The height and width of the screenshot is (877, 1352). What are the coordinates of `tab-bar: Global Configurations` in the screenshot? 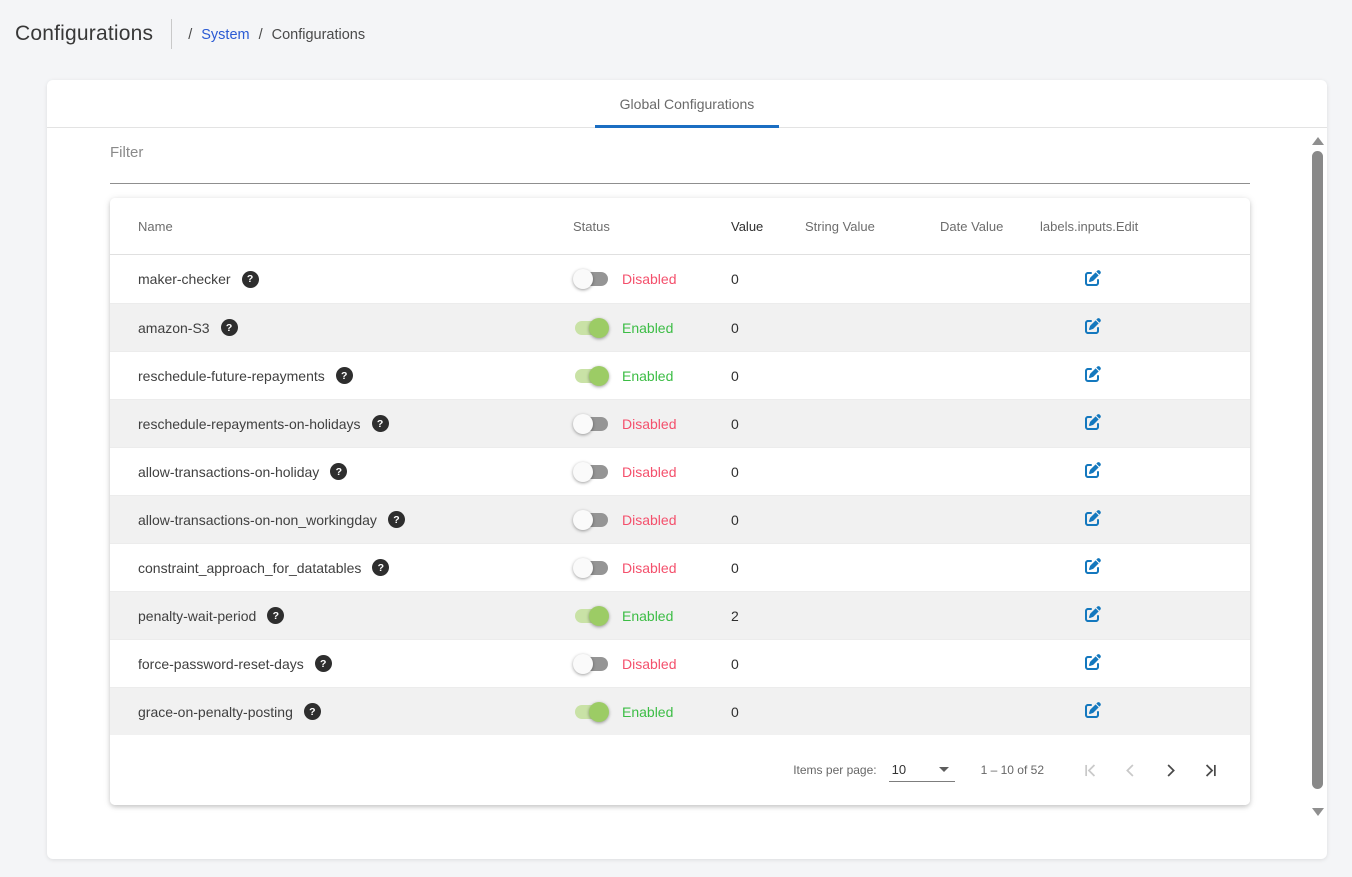 It's located at (687, 104).